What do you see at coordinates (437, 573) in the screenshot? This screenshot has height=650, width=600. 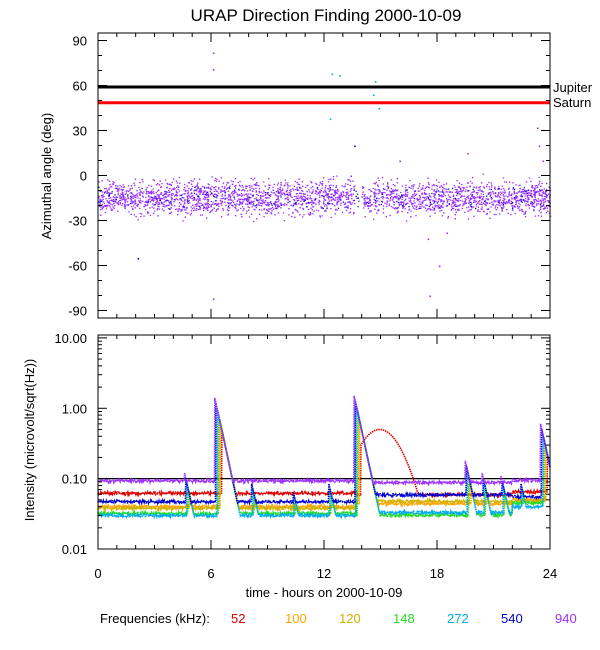 I see `x-tick-label: 18` at bounding box center [437, 573].